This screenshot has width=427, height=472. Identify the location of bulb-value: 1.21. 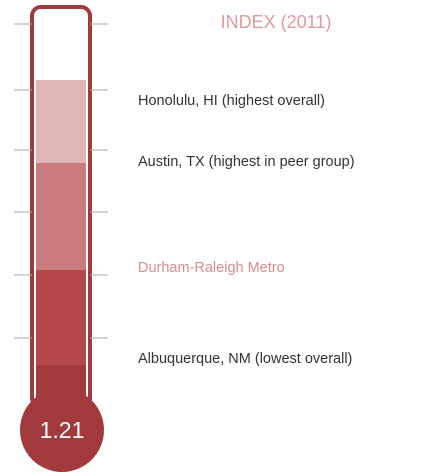
(62, 430).